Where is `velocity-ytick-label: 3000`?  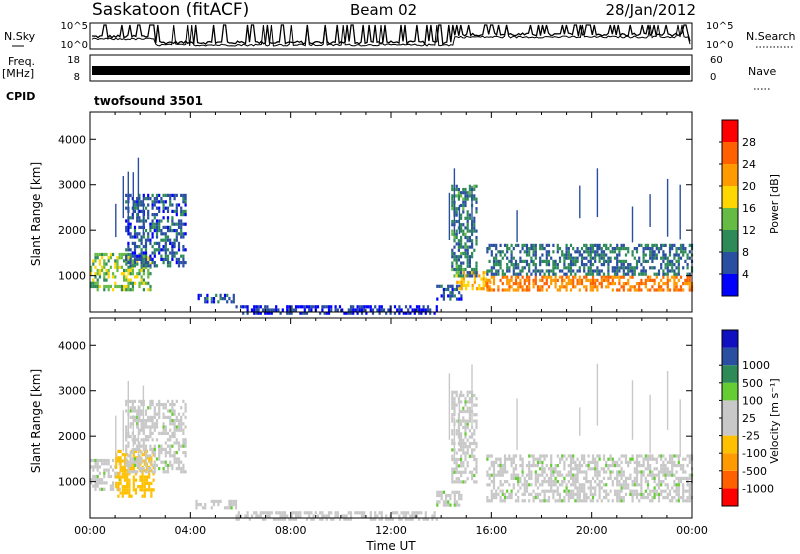 velocity-ytick-label: 3000 is located at coordinates (72, 391).